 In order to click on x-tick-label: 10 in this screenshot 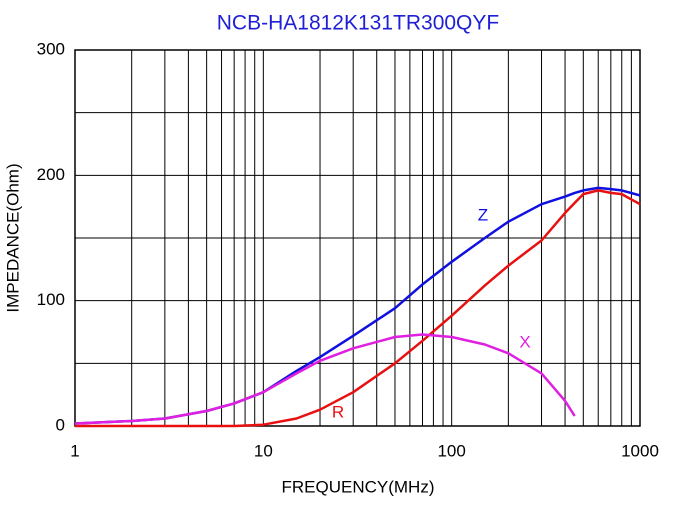, I will do `click(263, 450)`.